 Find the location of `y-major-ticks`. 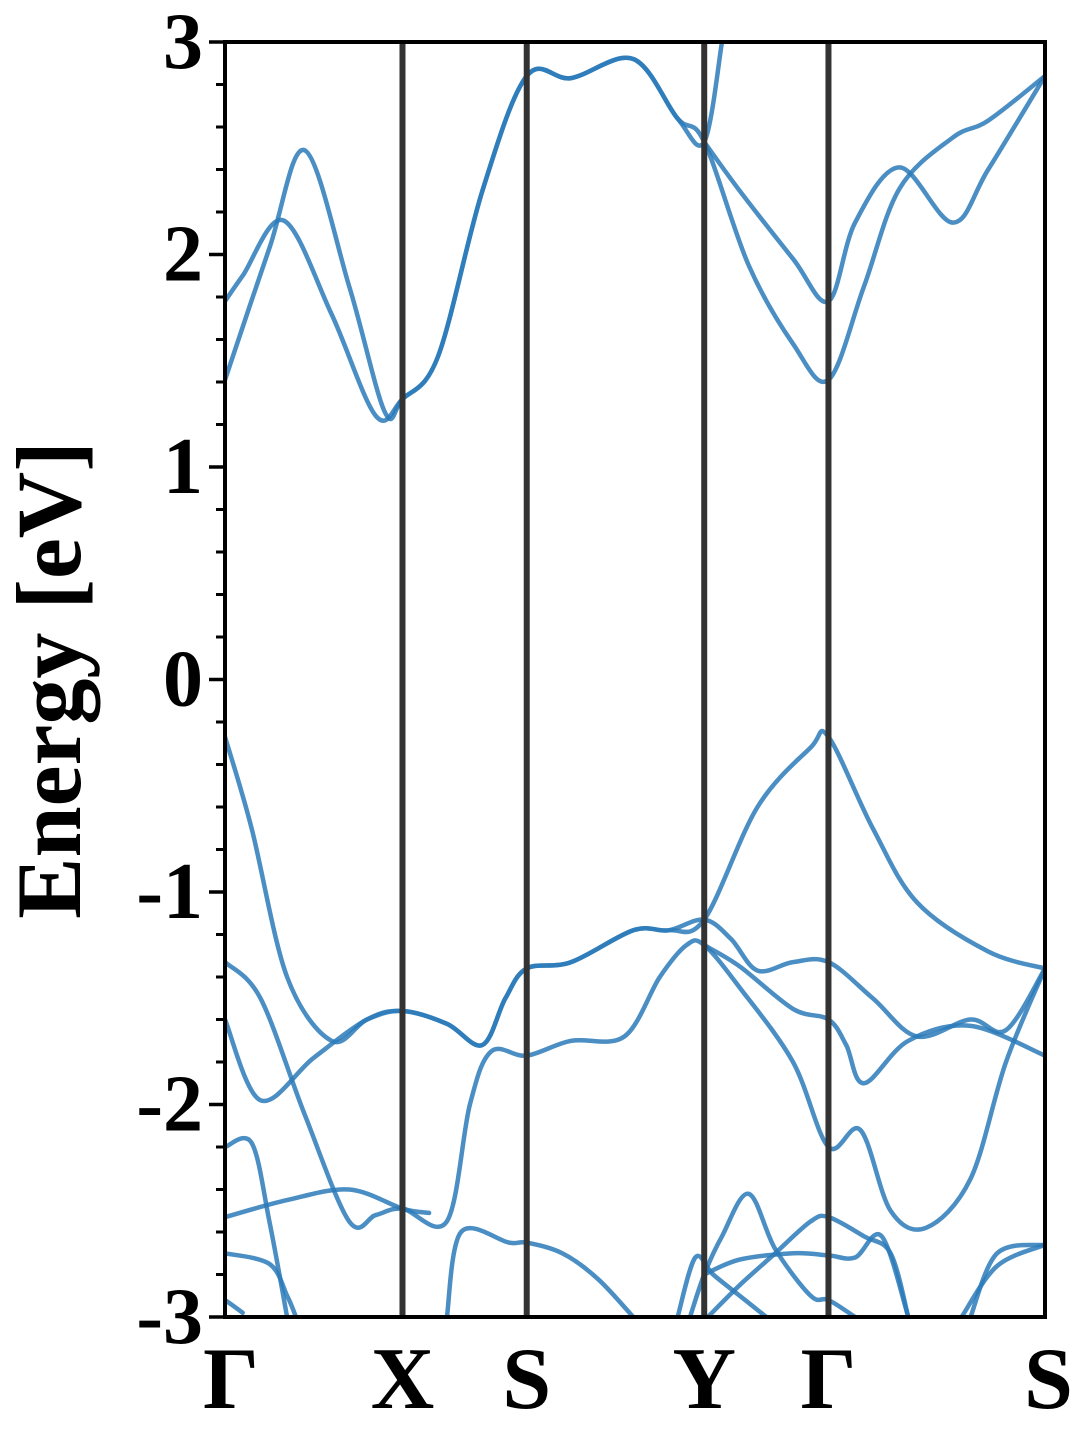

y-major-ticks is located at coordinates (217, 679).